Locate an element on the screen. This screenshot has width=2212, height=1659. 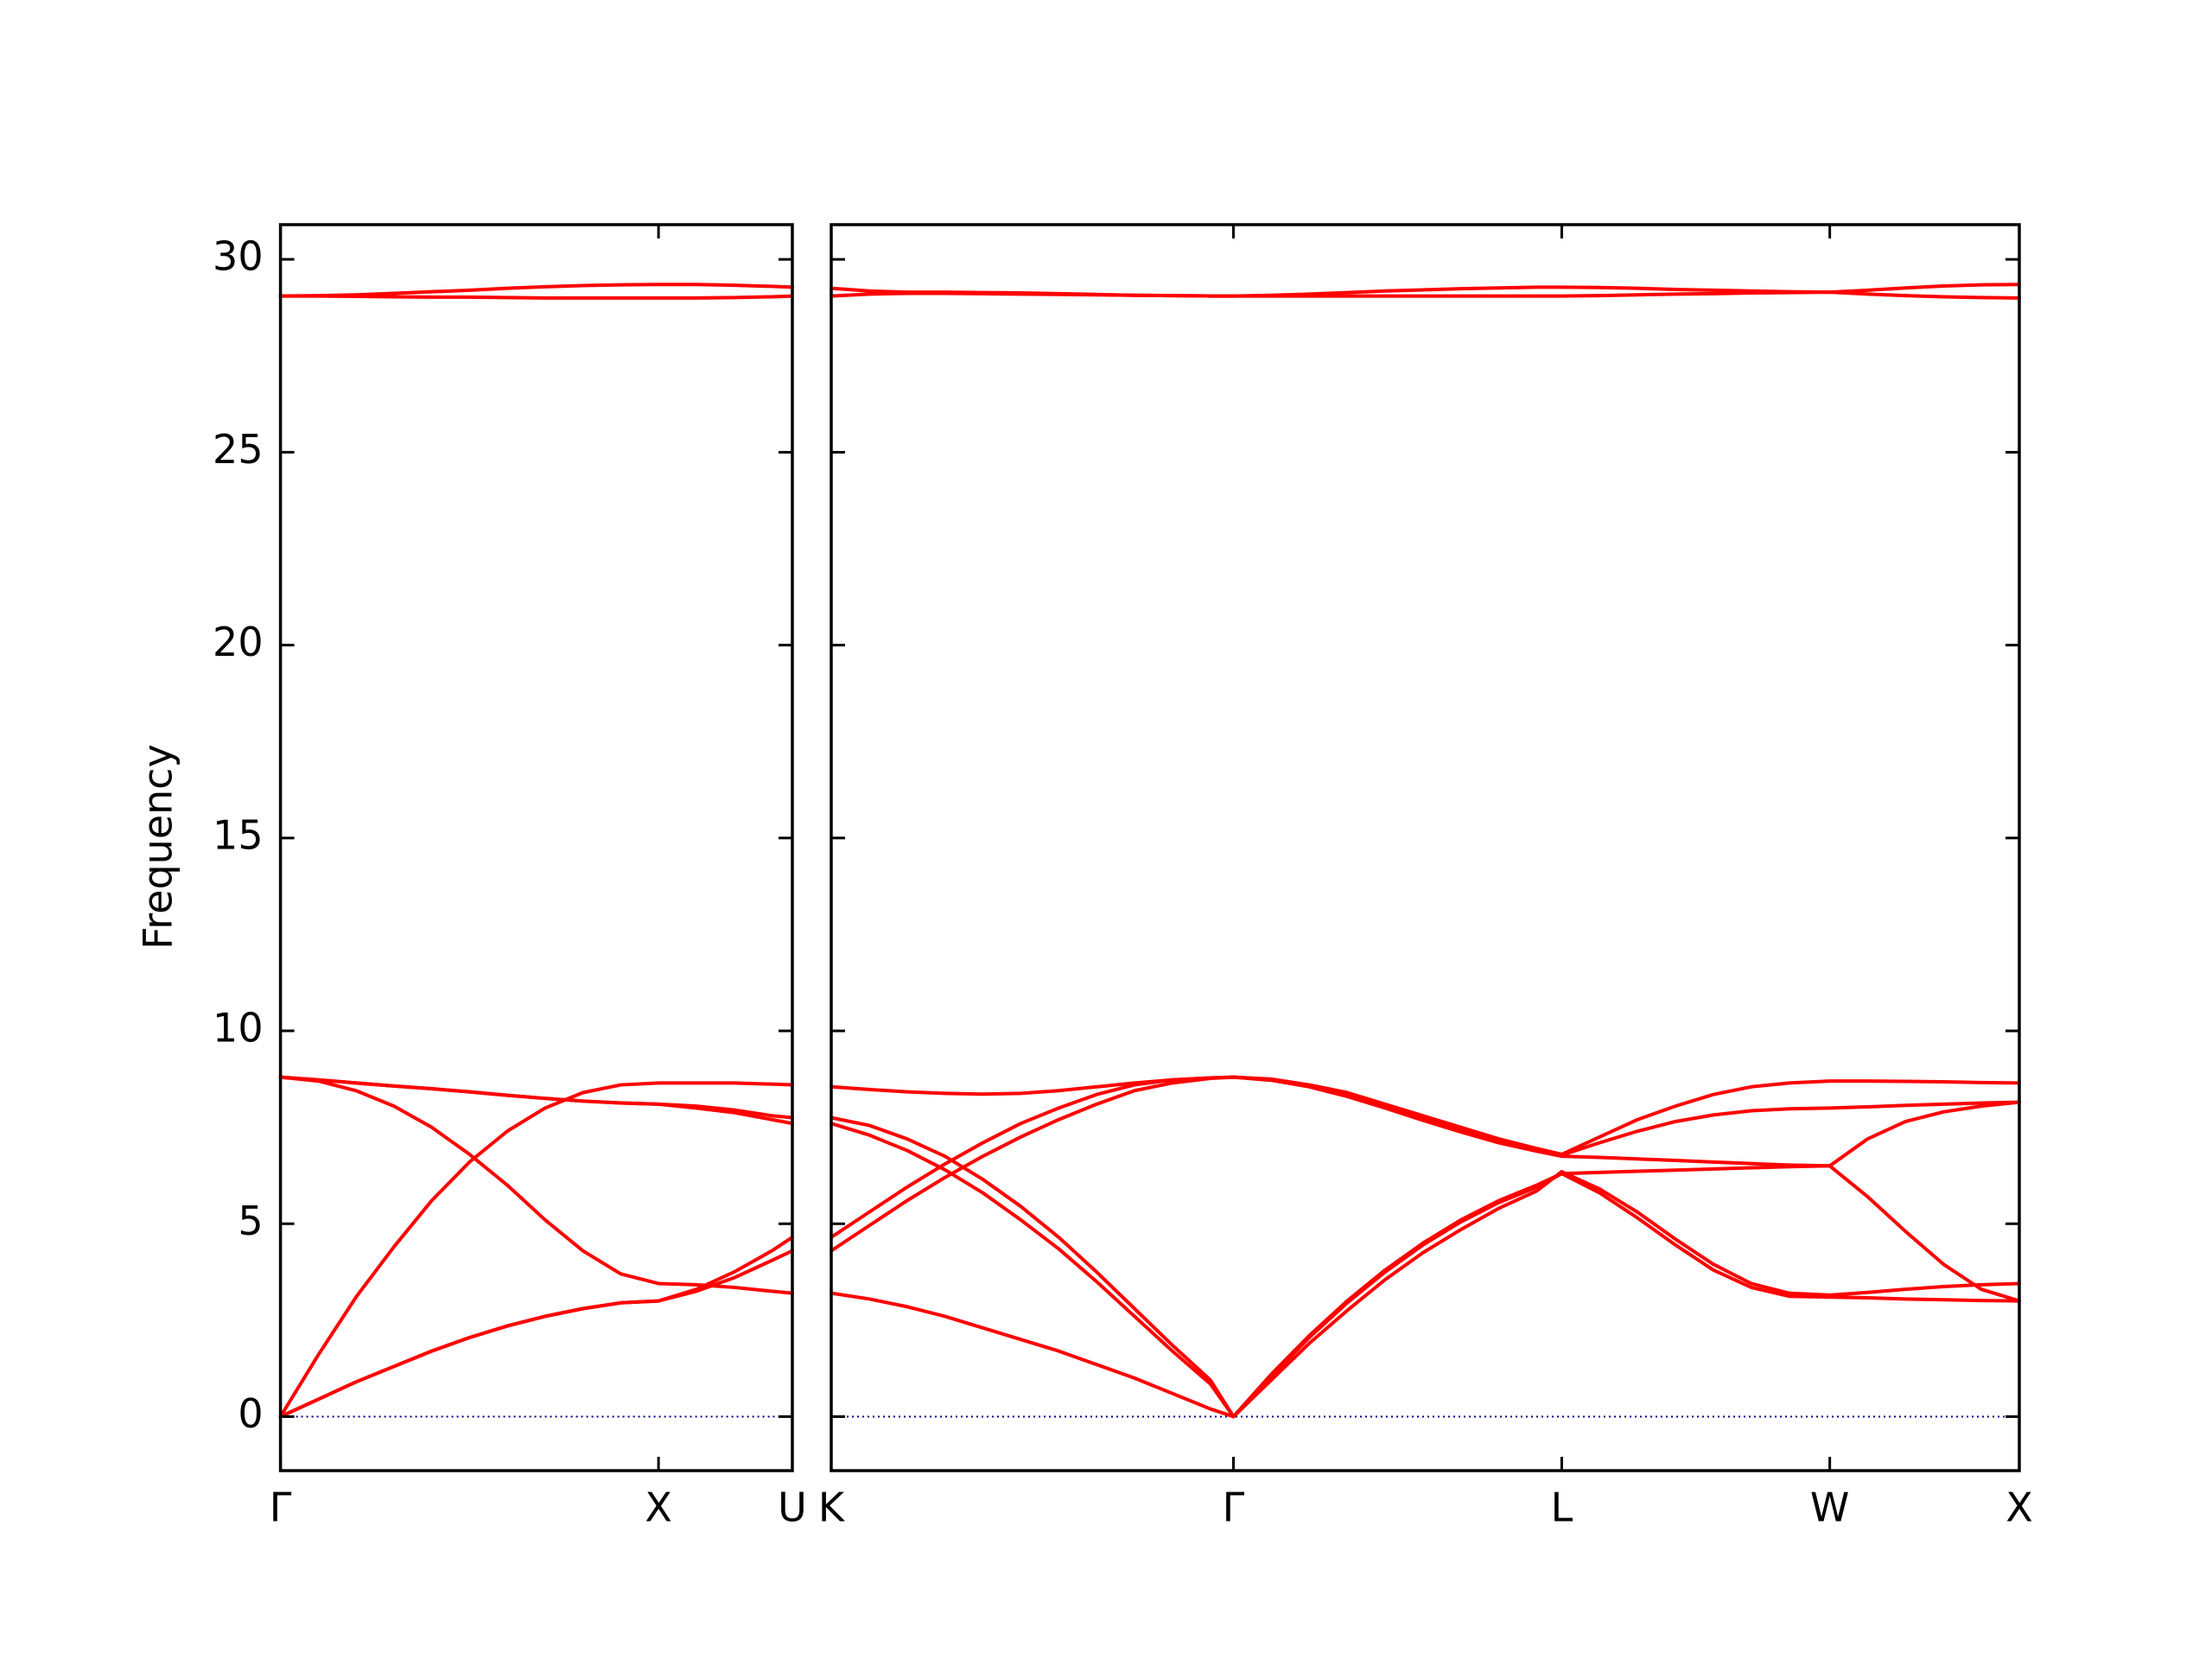
y-tick-label: 20 is located at coordinates (238, 642).